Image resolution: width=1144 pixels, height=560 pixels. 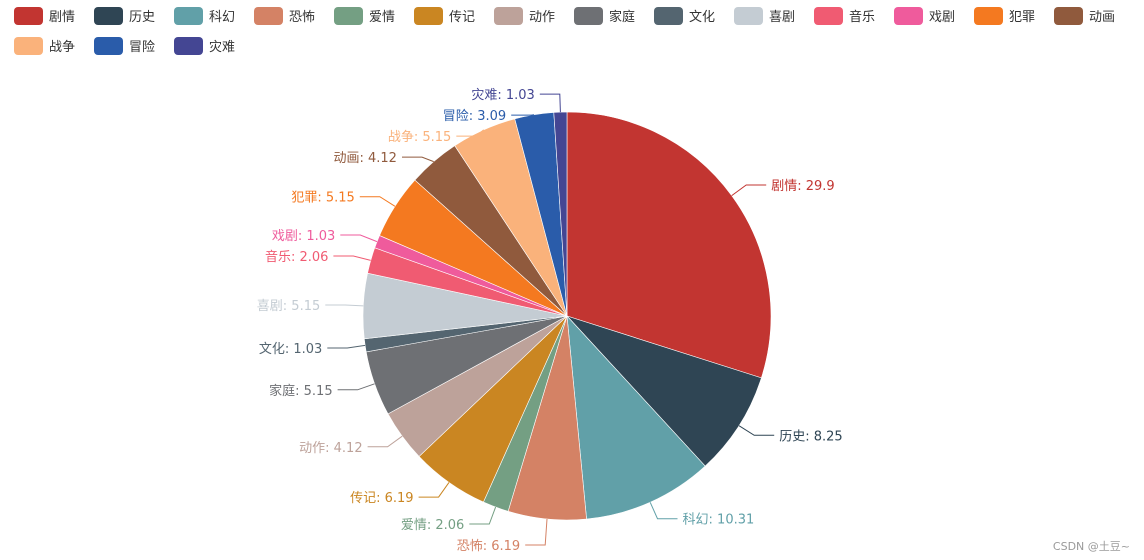 I want to click on slice-label-2: 历史: 8.25, so click(x=810, y=436).